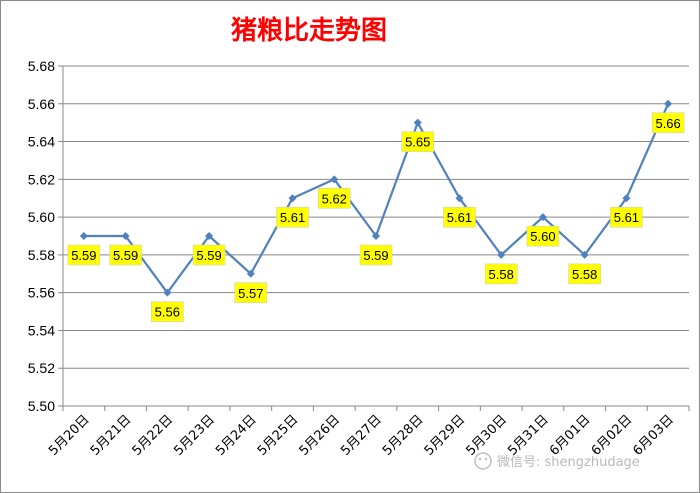  What do you see at coordinates (486, 459) in the screenshot?
I see `wechat-icon-eye-right` at bounding box center [486, 459].